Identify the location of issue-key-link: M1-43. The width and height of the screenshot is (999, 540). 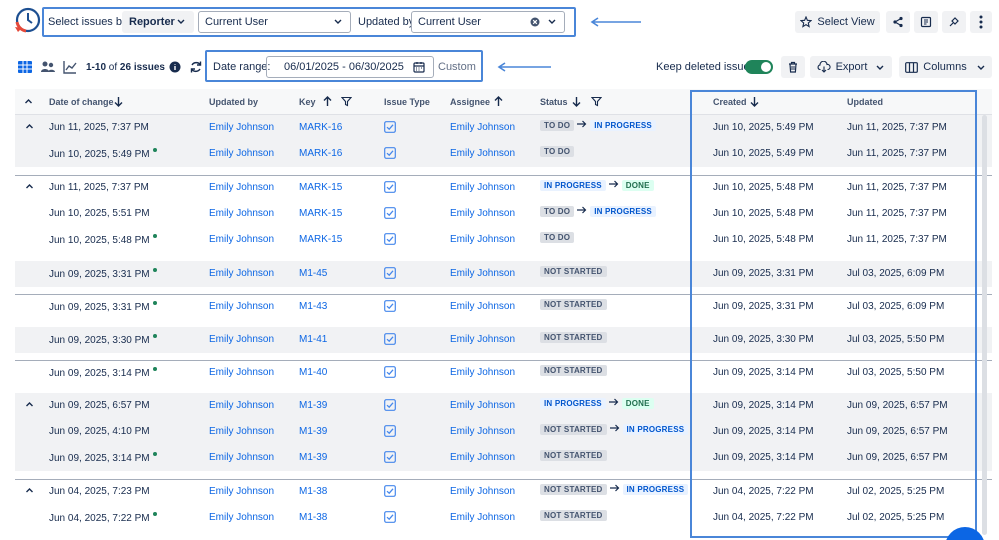
(313, 306).